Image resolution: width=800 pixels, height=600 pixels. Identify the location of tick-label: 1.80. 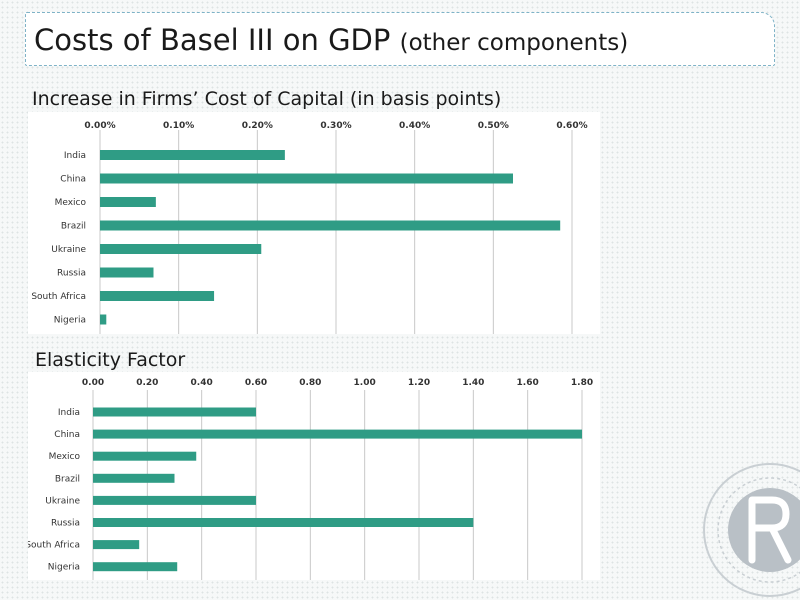
(582, 383).